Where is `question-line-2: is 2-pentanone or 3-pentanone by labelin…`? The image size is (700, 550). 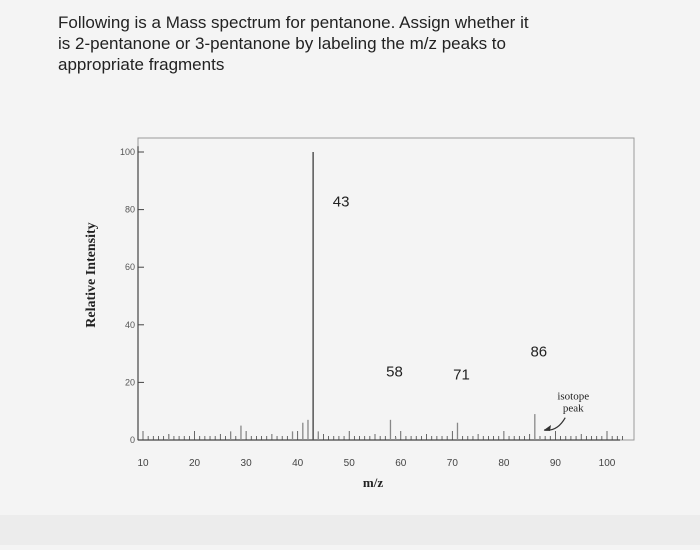 question-line-2: is 2-pentanone or 3-pentanone by labelin… is located at coordinates (282, 43).